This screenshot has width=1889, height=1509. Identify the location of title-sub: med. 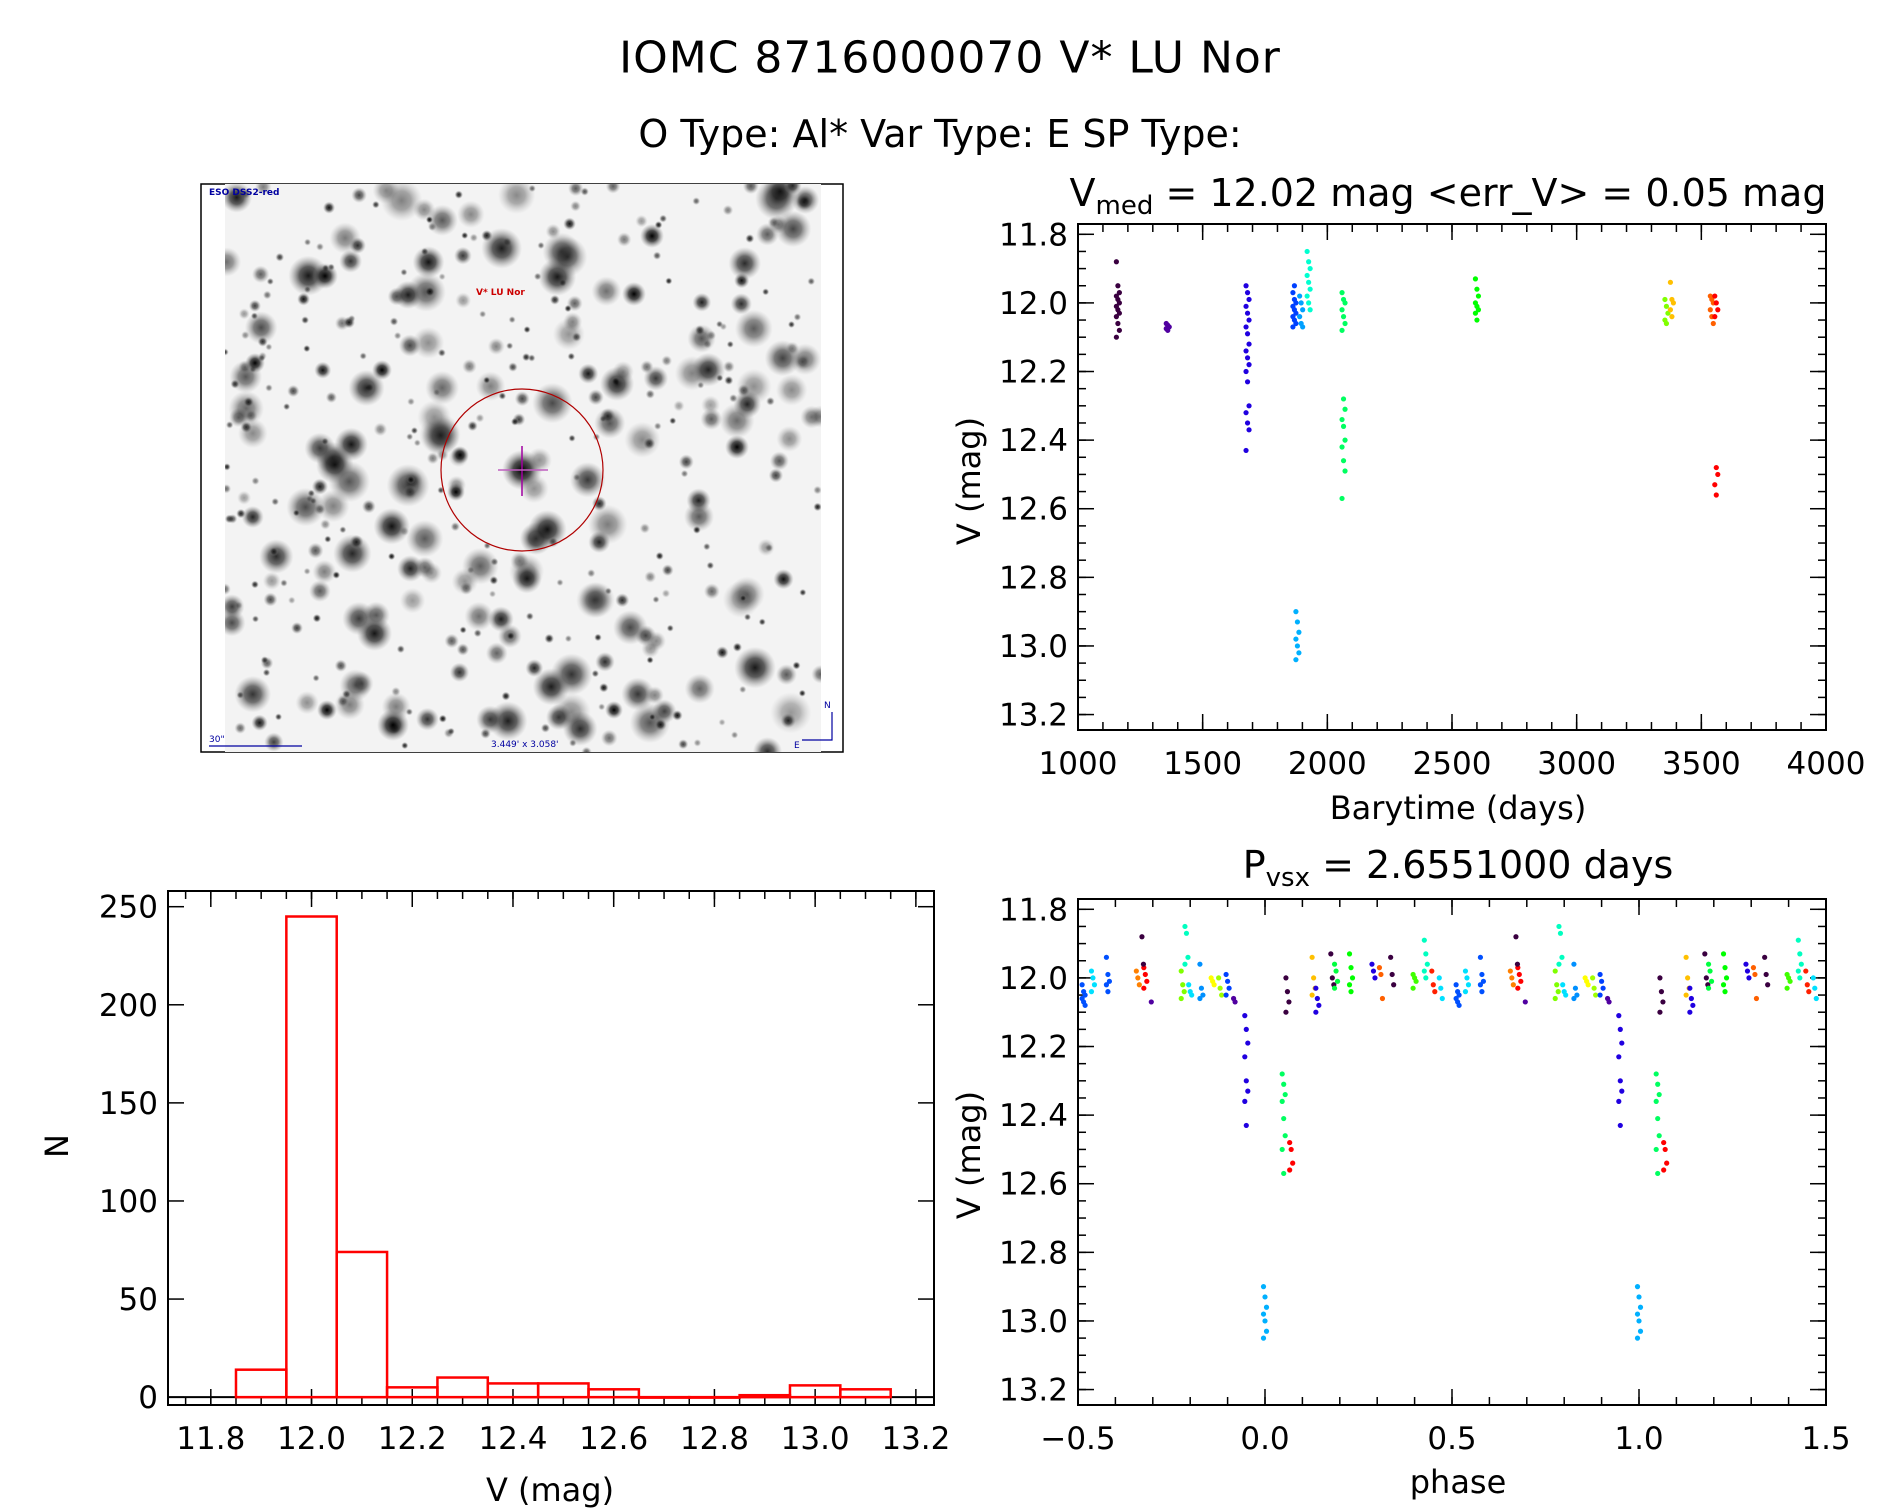
(1124, 206).